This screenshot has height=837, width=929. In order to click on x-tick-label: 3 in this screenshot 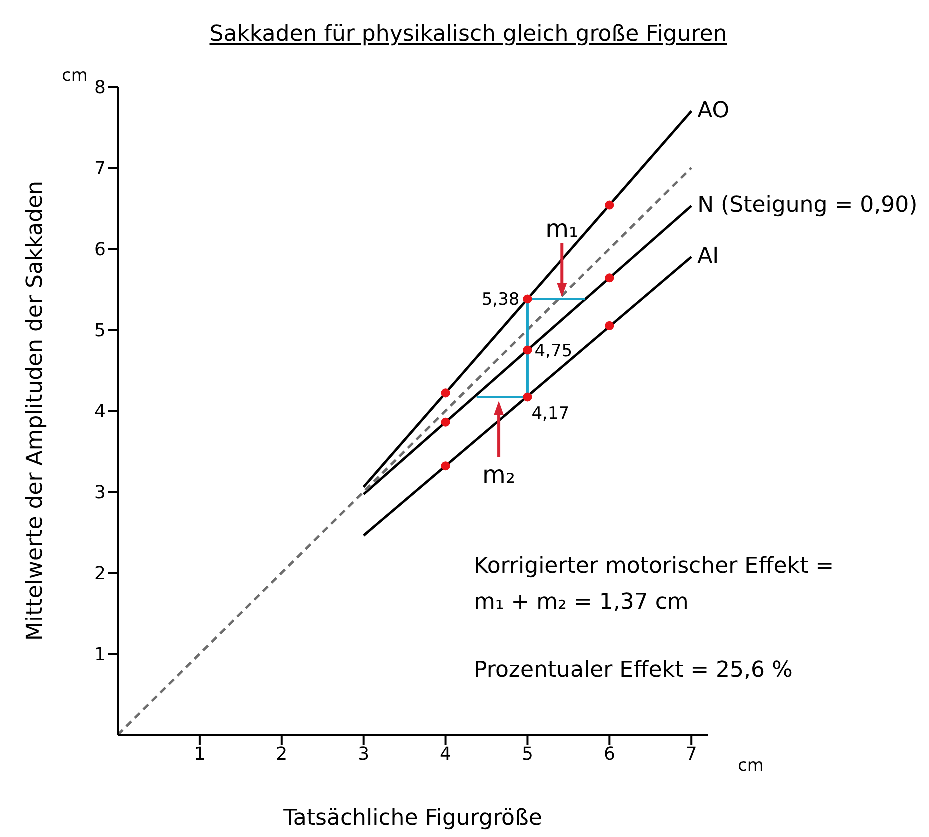, I will do `click(364, 754)`.